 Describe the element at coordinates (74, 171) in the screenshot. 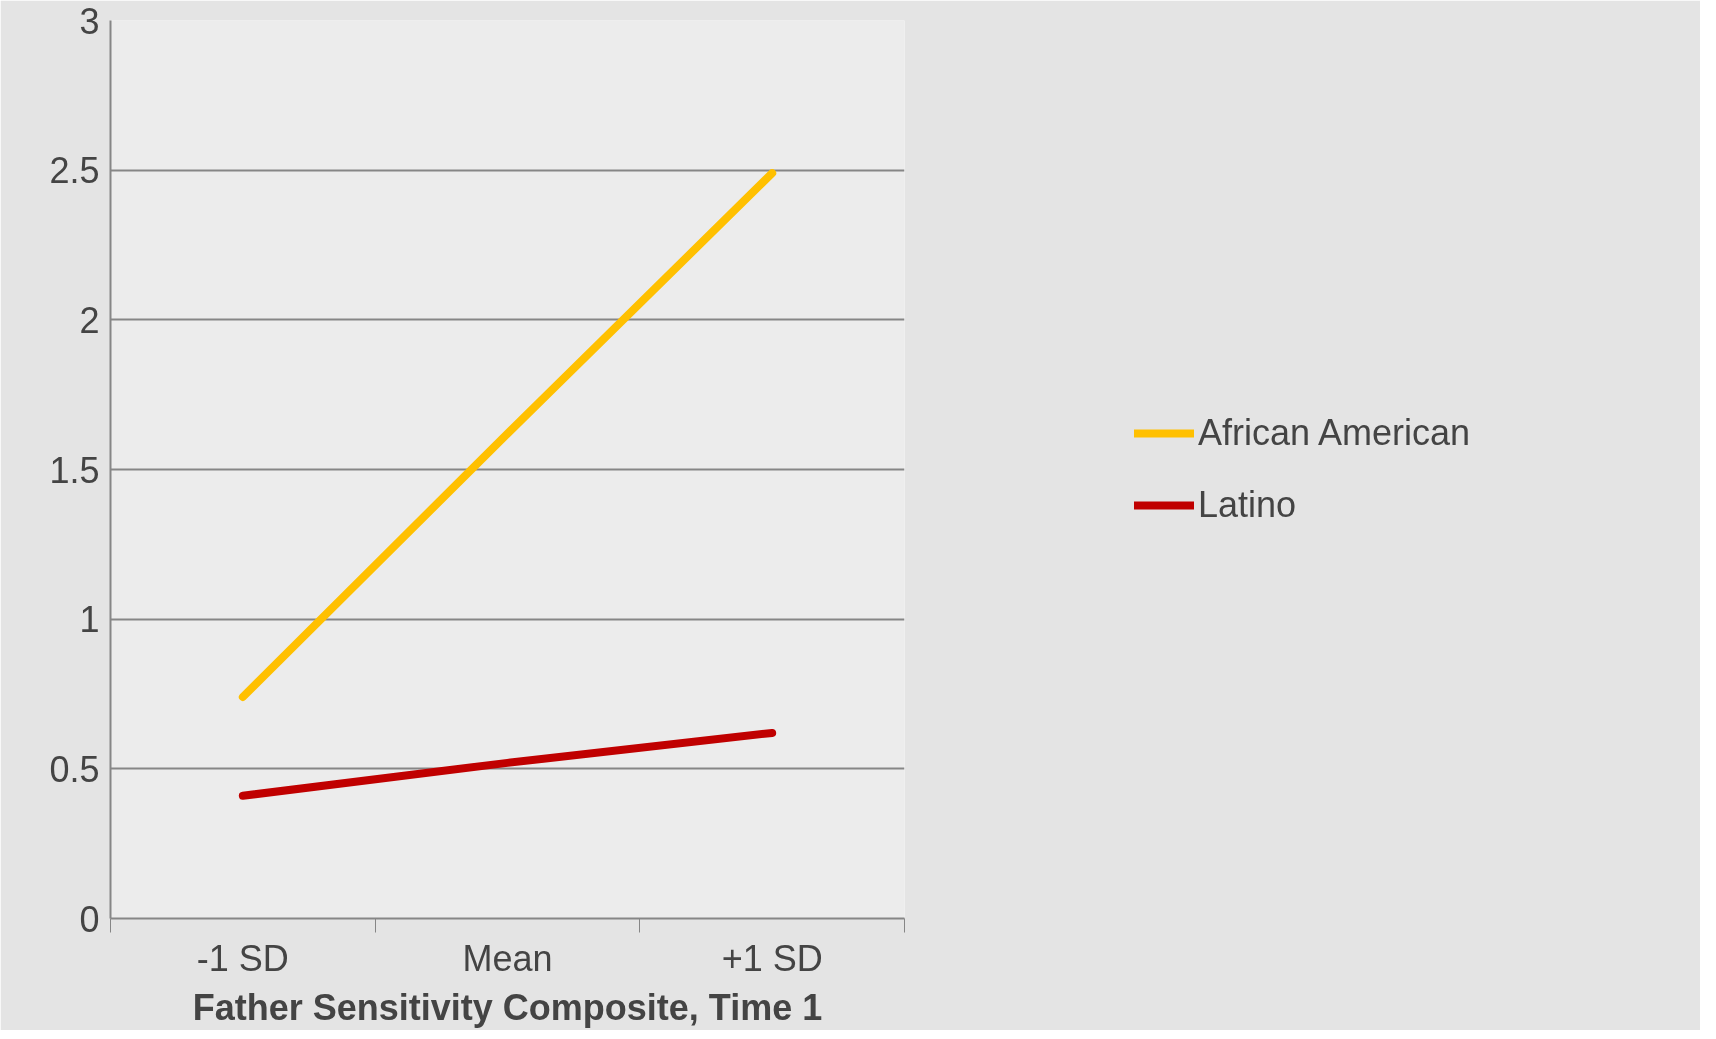

I see `y-tick-label: 2.5` at that location.